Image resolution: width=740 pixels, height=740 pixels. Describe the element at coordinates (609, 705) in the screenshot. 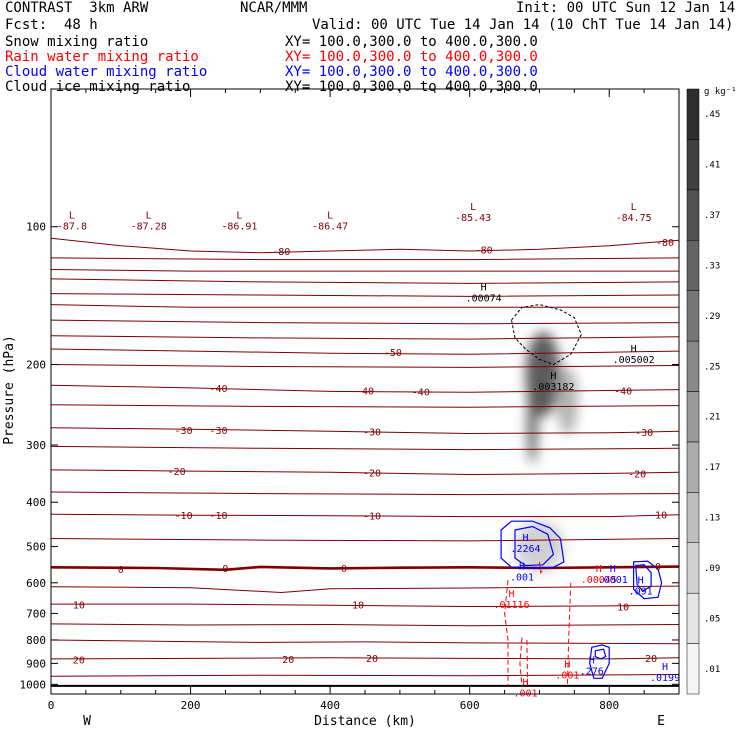

I see `x-tick-label: 800` at that location.